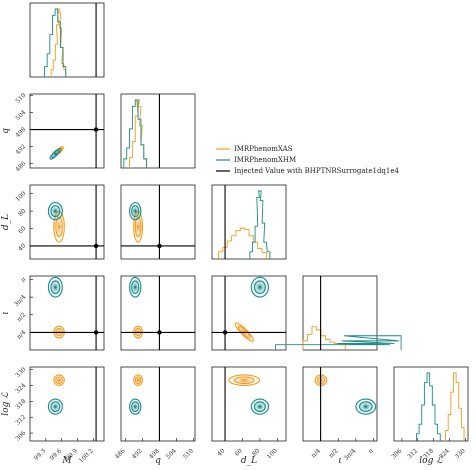 The image size is (476, 470). What do you see at coordinates (158, 404) in the screenshot?
I see `panel-logL-q` at bounding box center [158, 404].